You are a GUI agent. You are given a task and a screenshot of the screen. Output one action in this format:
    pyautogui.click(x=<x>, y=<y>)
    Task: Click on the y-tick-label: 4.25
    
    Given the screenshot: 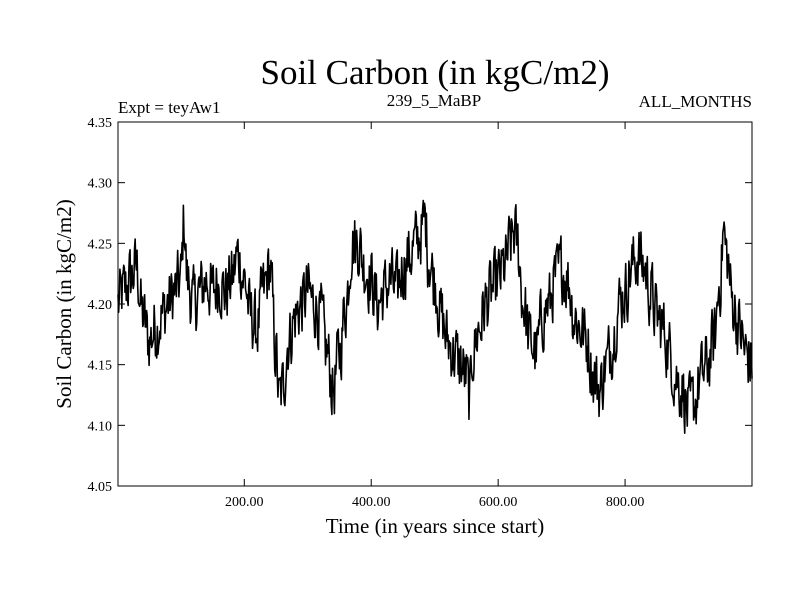 What is the action you would take?
    pyautogui.click(x=100, y=244)
    